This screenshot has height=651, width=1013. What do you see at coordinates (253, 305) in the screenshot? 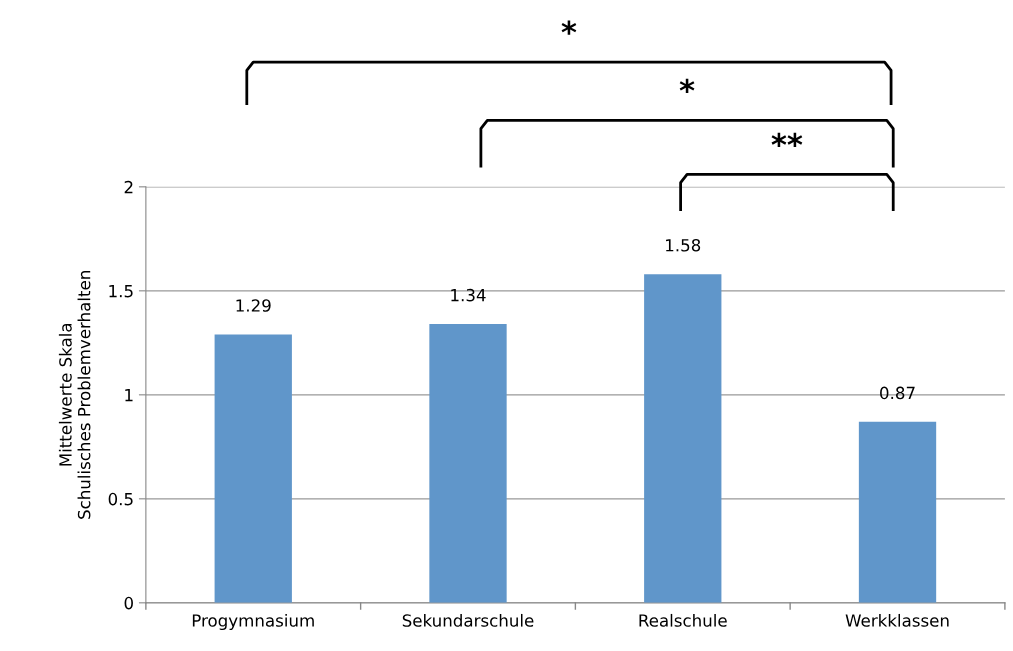
I see `data-label: 1.29` at bounding box center [253, 305].